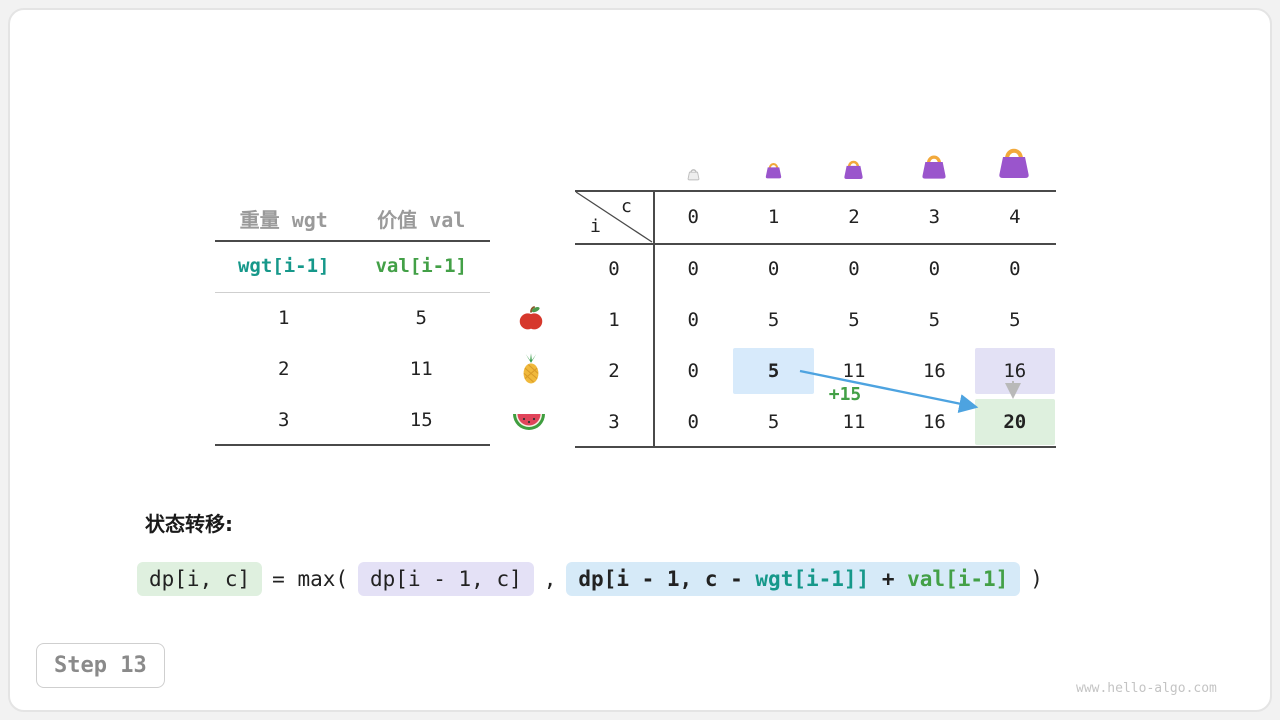 This screenshot has height=720, width=1280. Describe the element at coordinates (421, 317) in the screenshot. I see `item-val: 5` at that location.